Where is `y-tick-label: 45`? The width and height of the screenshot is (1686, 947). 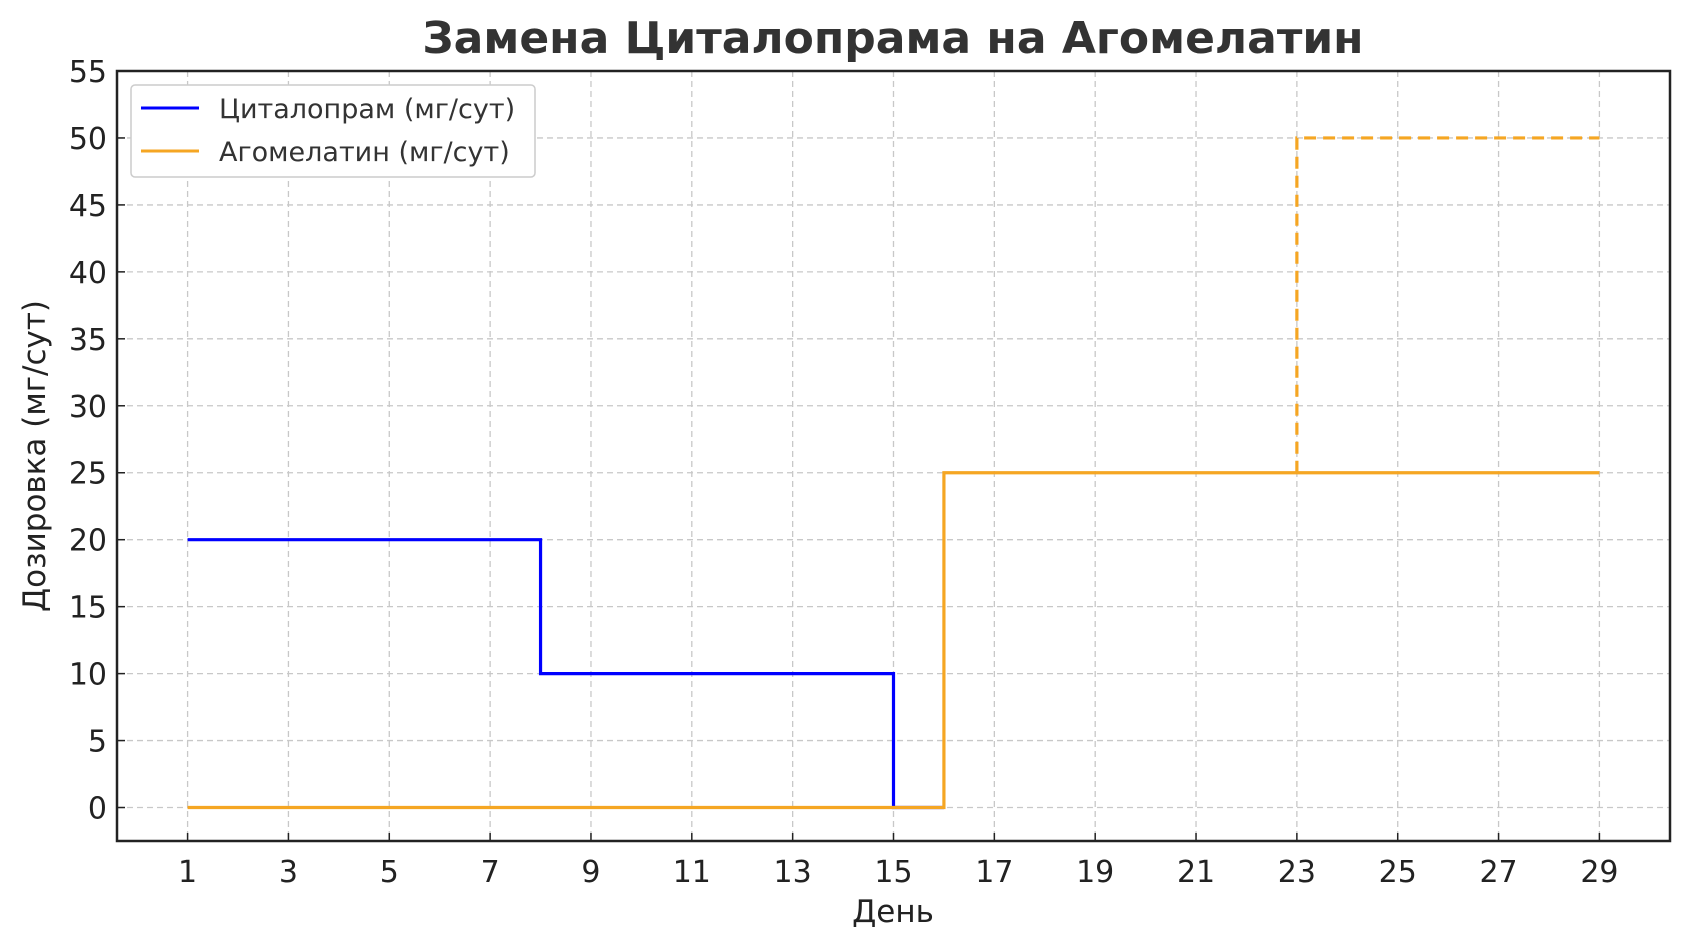
y-tick-label: 45 is located at coordinates (88, 206).